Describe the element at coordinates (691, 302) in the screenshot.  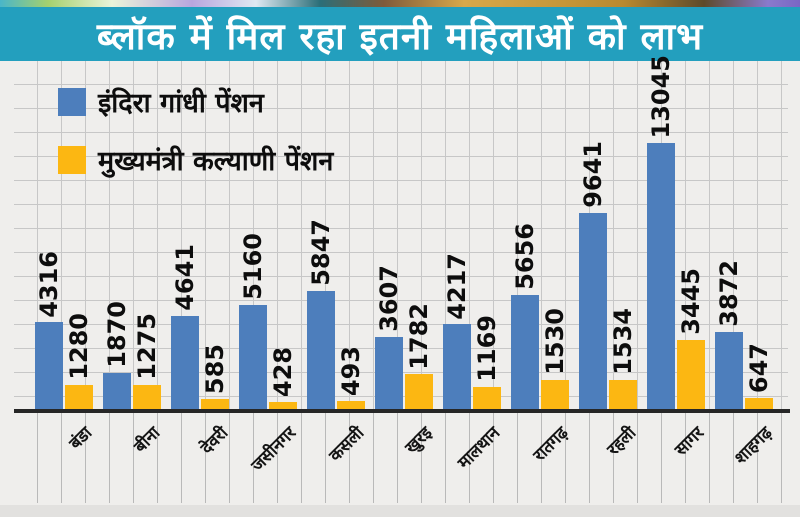
I see `bar-value-label: 3445` at that location.